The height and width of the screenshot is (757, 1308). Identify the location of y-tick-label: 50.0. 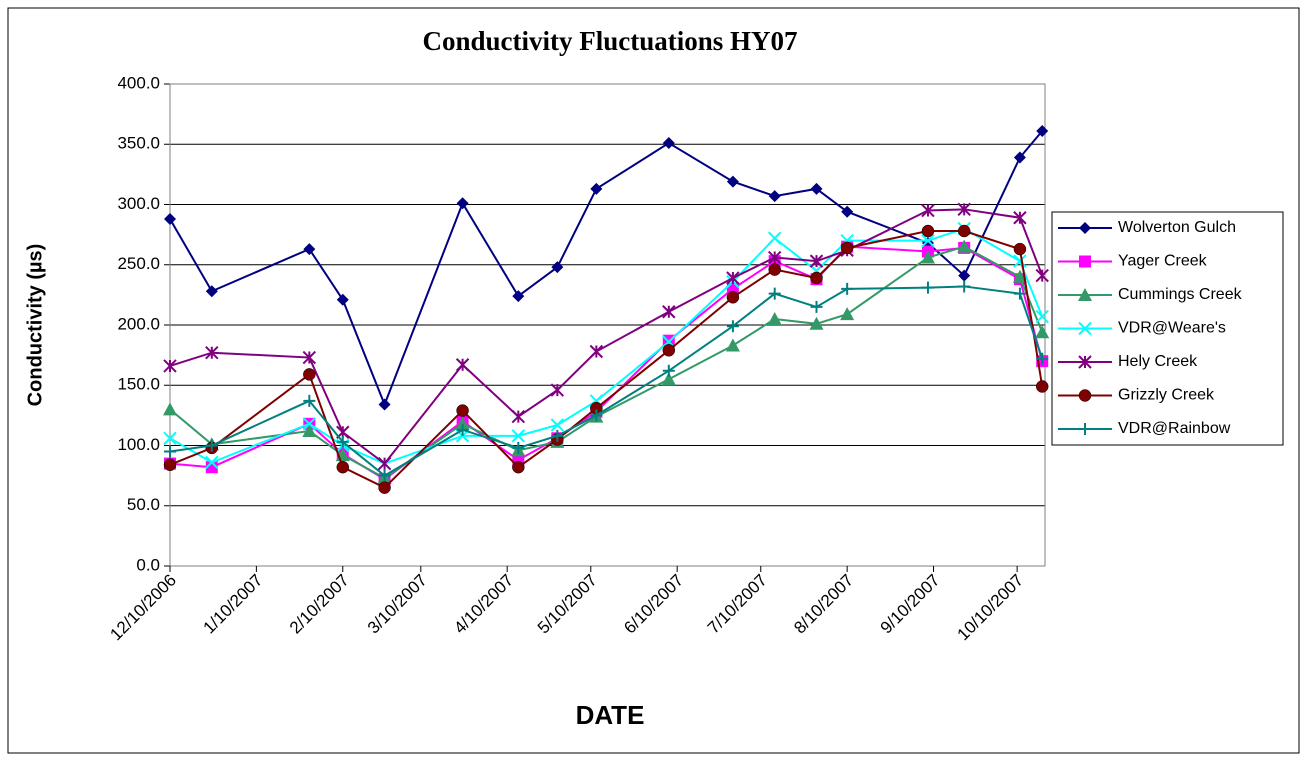
(143, 504).